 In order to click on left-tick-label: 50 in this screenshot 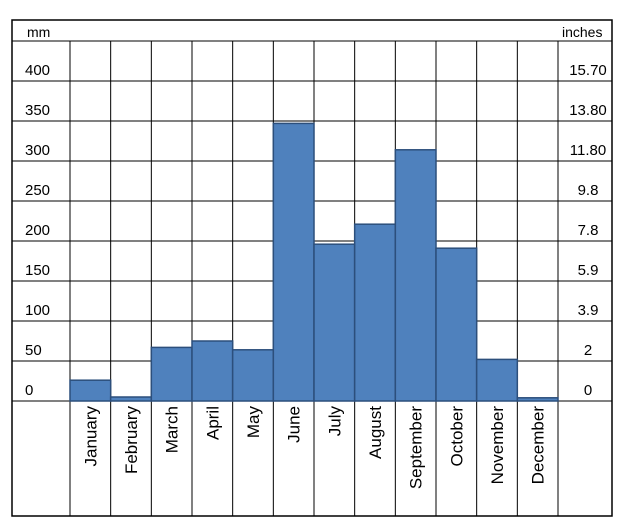, I will do `click(33, 350)`.